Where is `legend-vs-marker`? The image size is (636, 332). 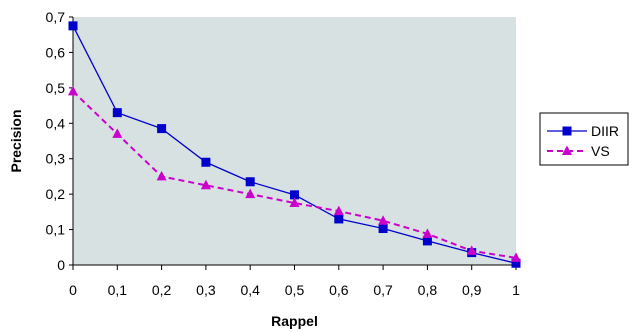
legend-vs-marker is located at coordinates (567, 150).